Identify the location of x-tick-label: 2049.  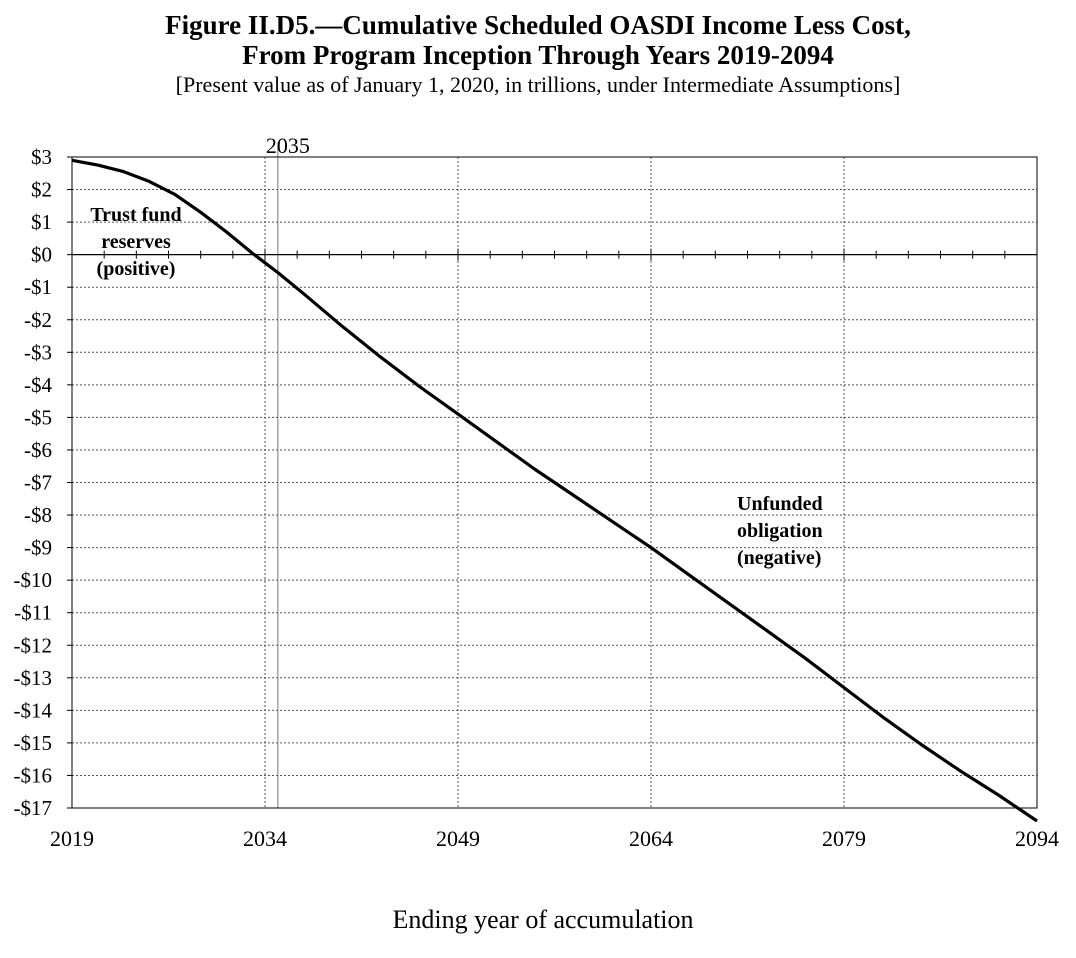
(458, 838).